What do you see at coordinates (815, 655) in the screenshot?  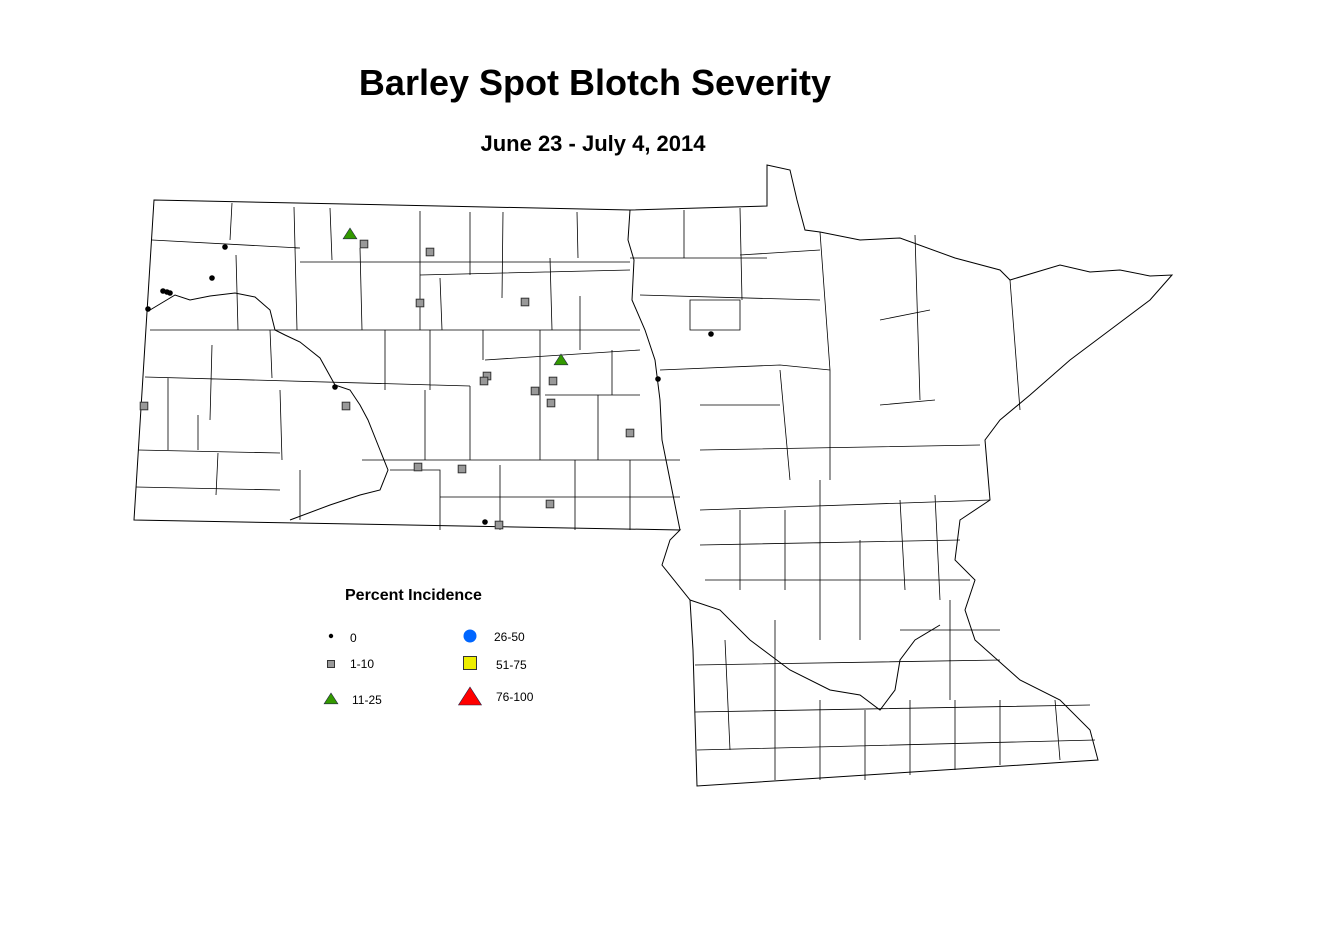 I see `minnesota-river` at bounding box center [815, 655].